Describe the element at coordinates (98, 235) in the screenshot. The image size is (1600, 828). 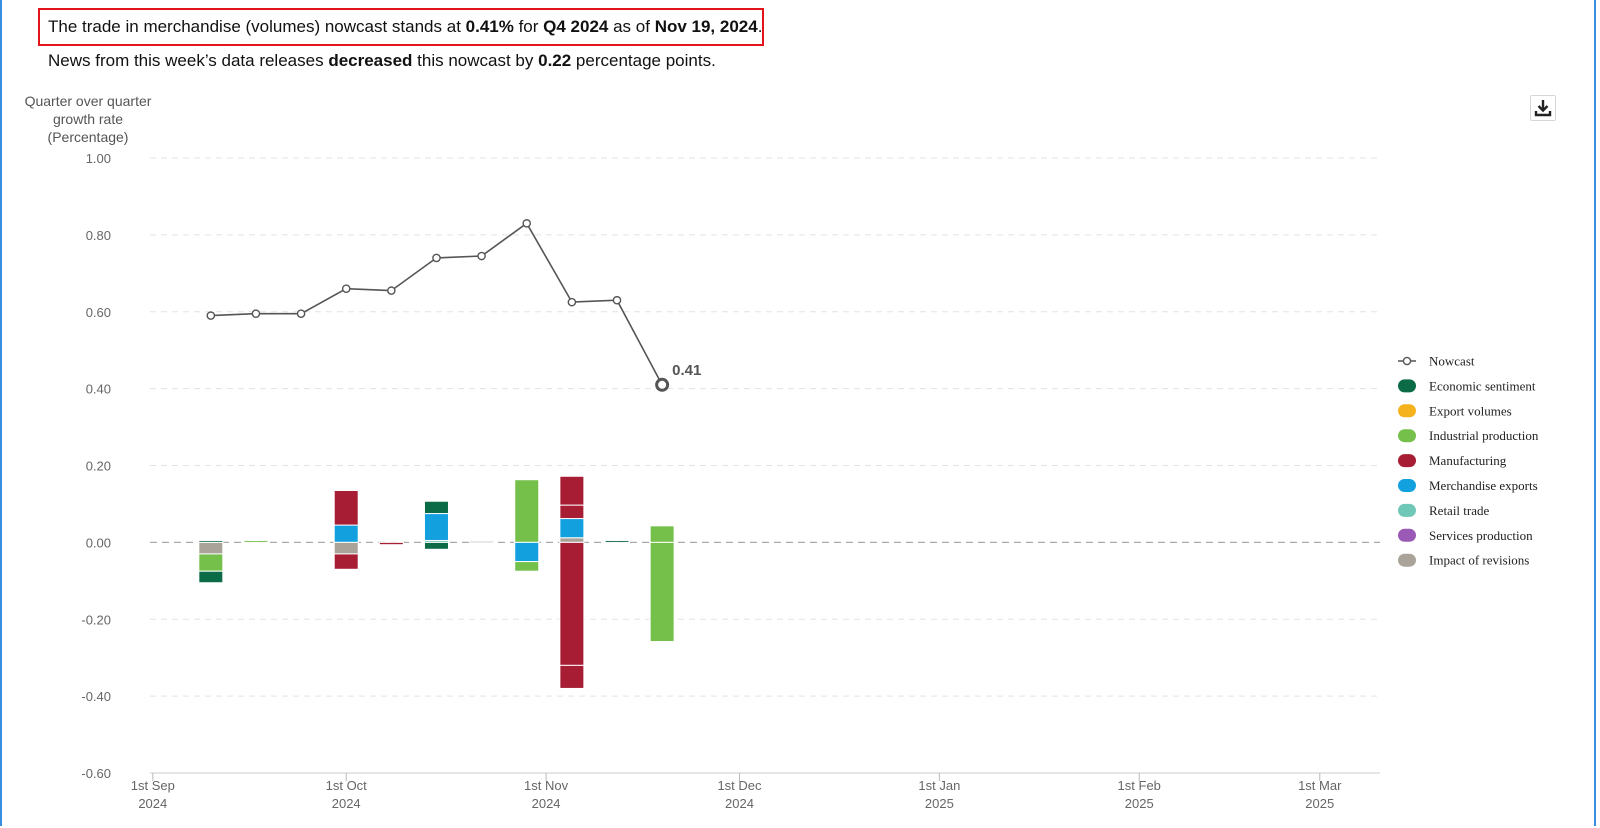
I see `y-tick-label: 0.80` at that location.